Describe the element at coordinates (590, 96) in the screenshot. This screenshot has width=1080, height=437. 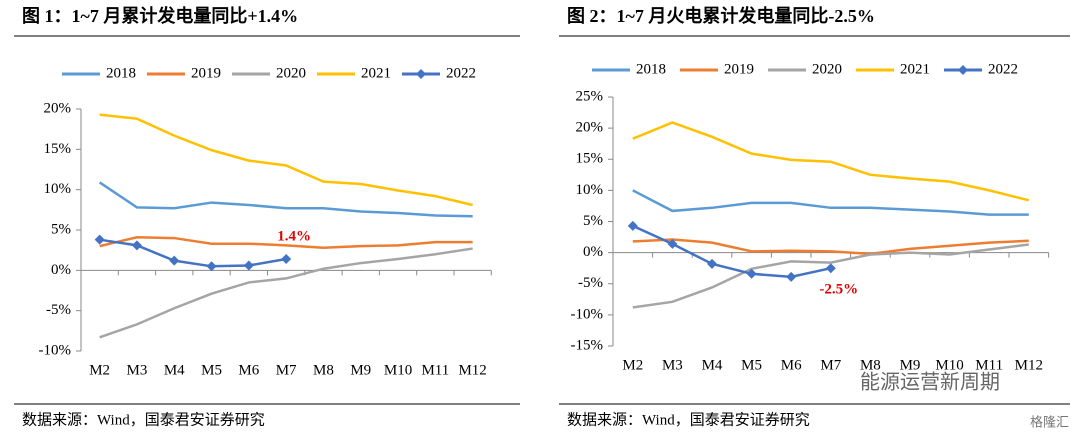
I see `y-tick-label: 25%` at that location.